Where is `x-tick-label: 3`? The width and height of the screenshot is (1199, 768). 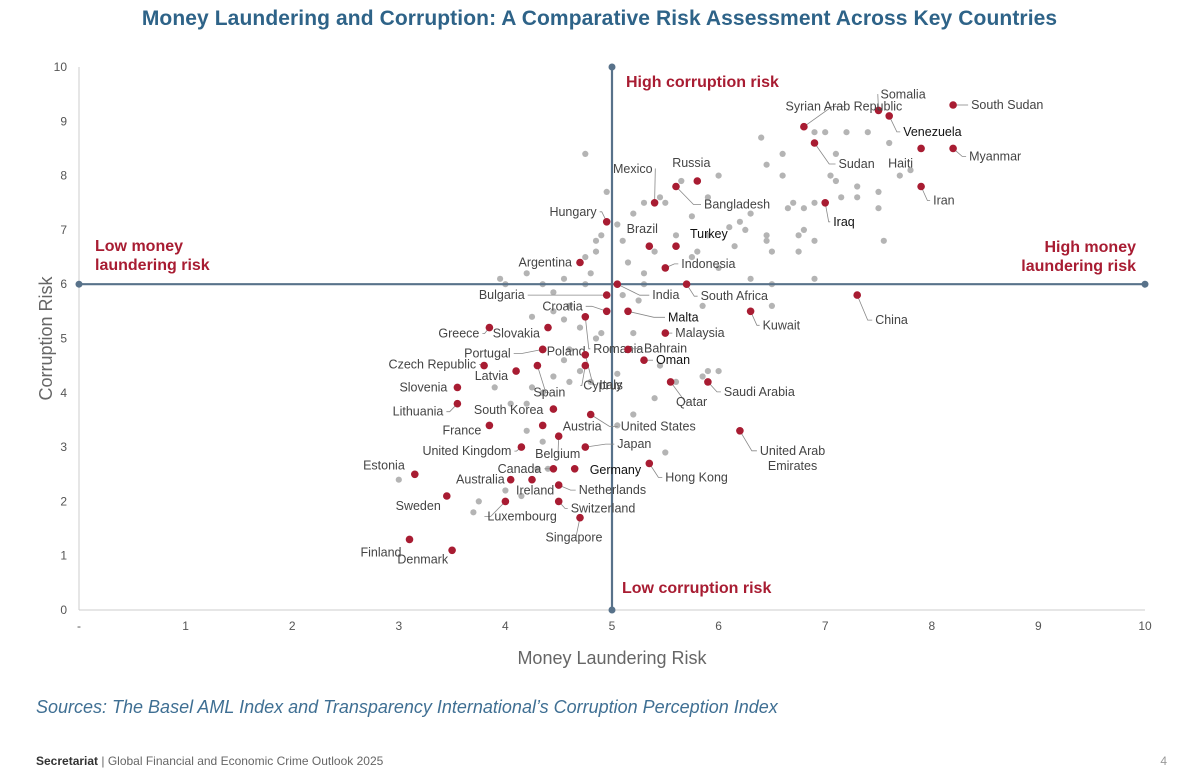 x-tick-label: 3 is located at coordinates (398, 626).